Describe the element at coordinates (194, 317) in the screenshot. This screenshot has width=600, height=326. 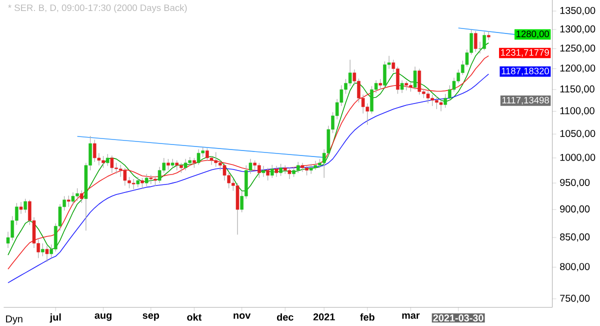
I see `x-tick-label: okt` at that location.